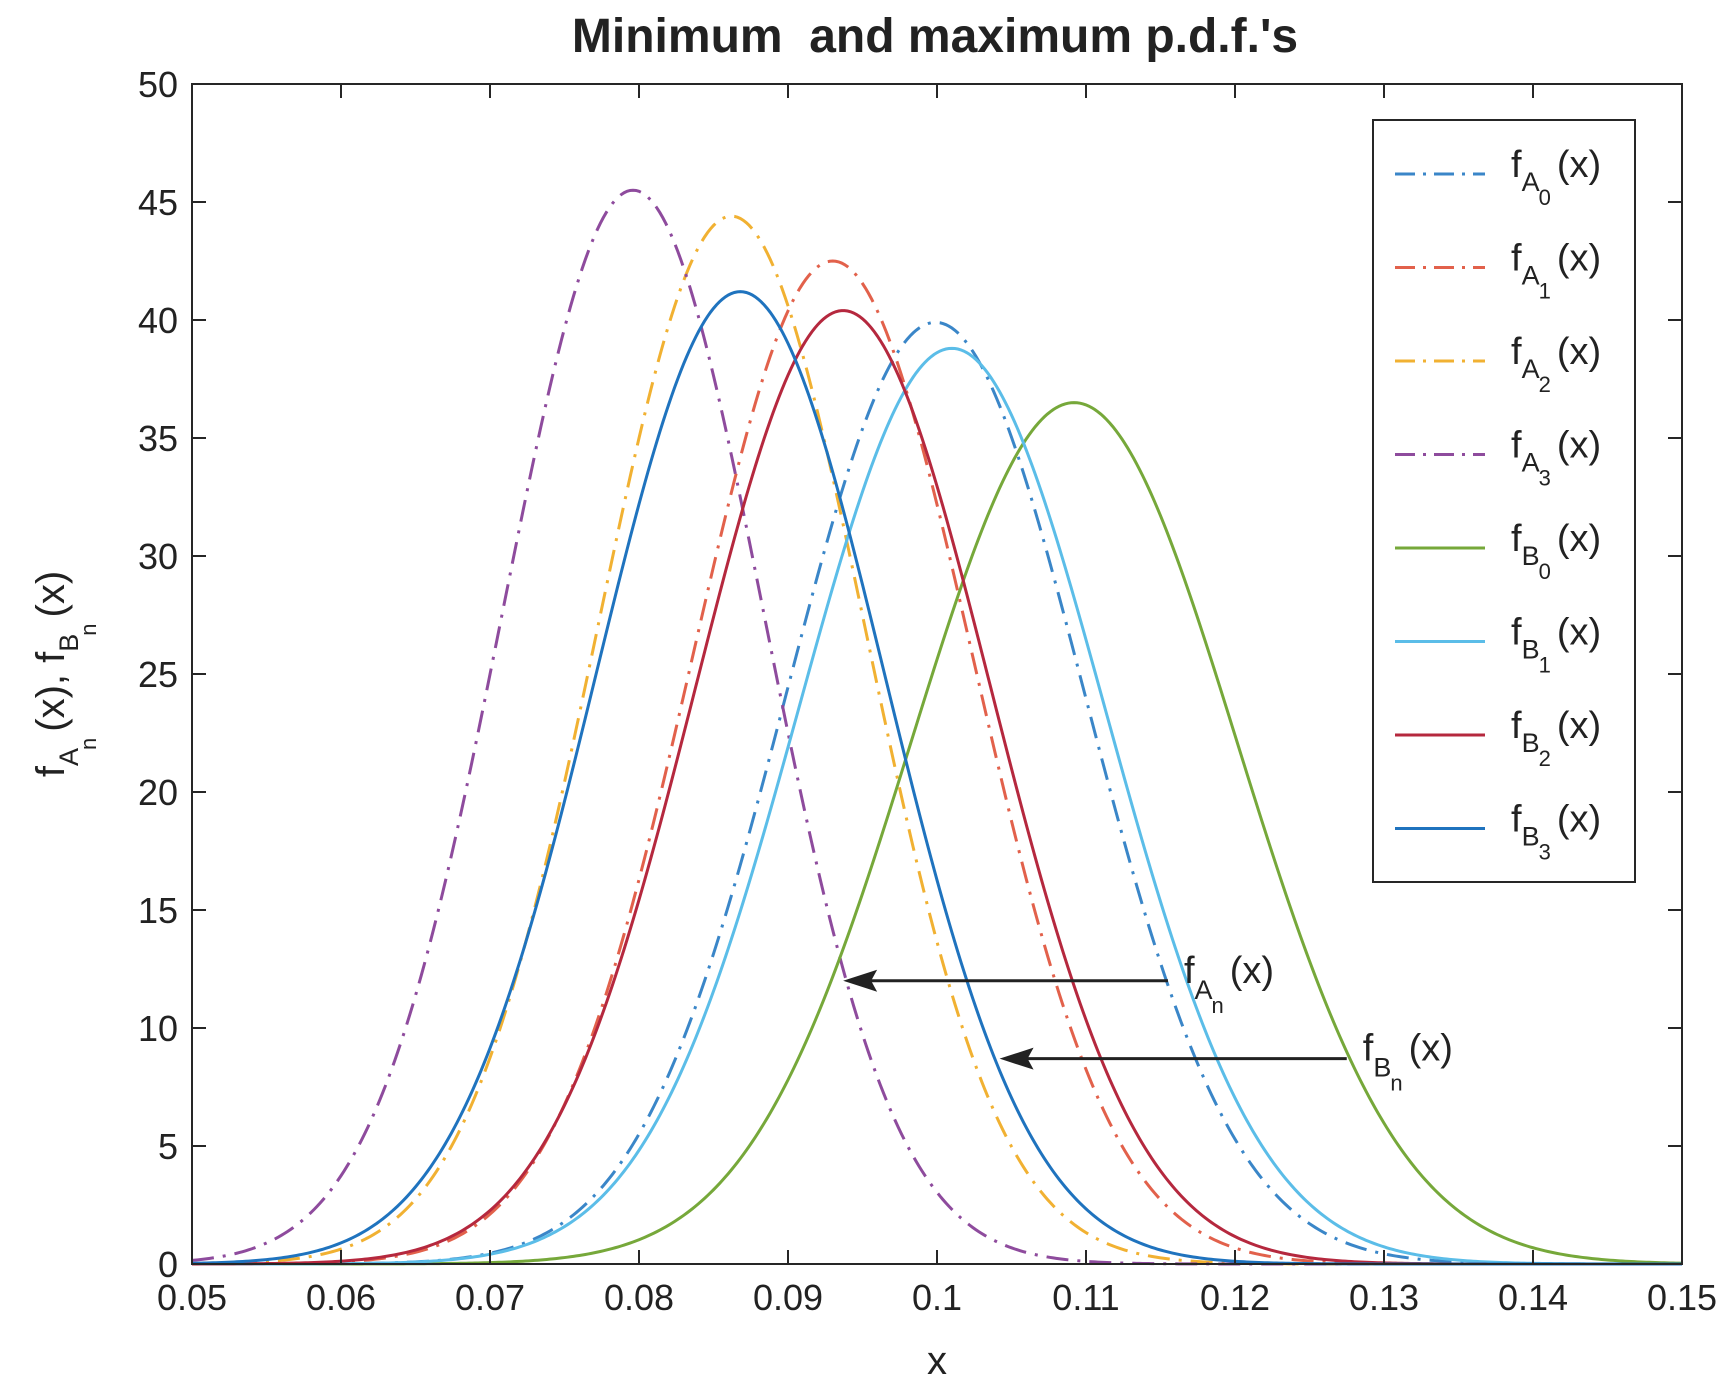 The image size is (1731, 1384). What do you see at coordinates (158, 202) in the screenshot?
I see `y-tick-label: 45` at bounding box center [158, 202].